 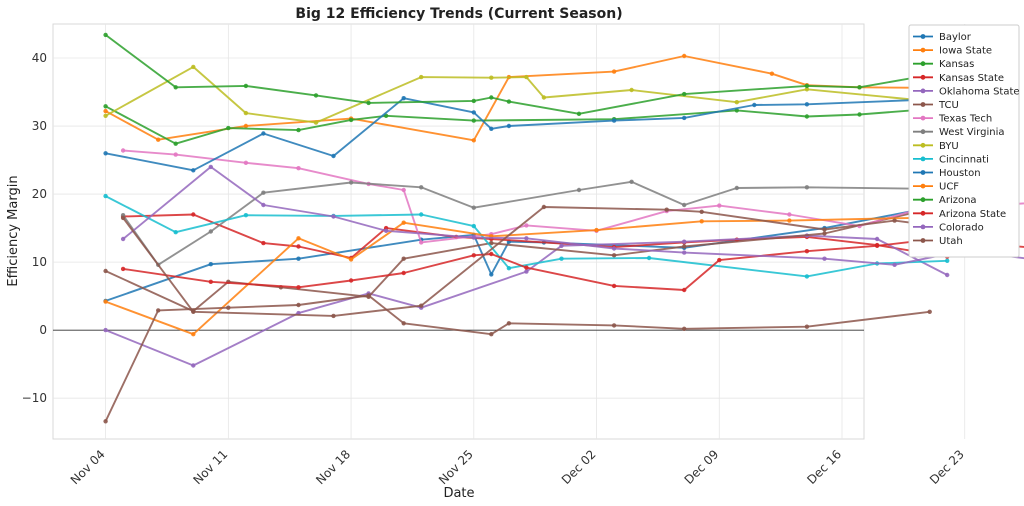 I want to click on y-tick-label: 20, so click(x=39, y=194).